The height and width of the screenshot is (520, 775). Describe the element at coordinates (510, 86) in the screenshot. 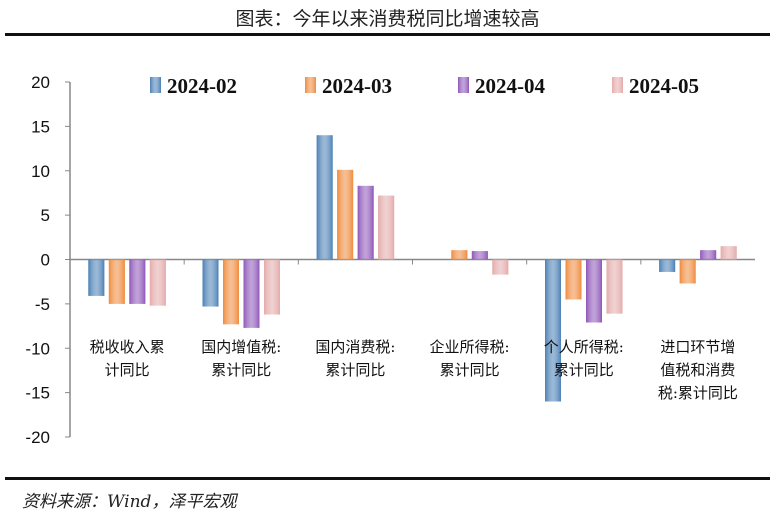

I see `legend-label: 2024-04` at that location.